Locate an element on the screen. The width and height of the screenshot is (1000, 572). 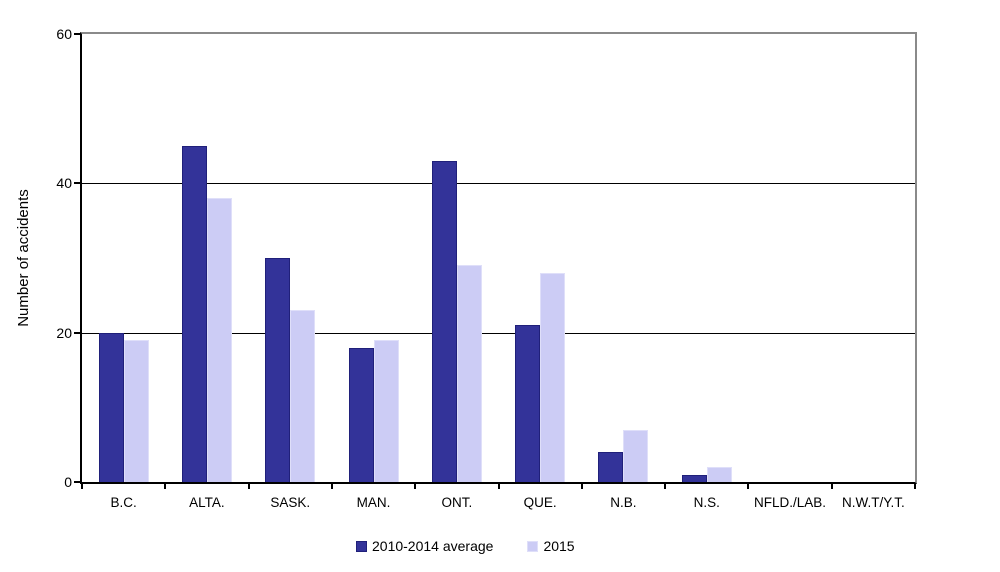
bar-current-que is located at coordinates (553, 377).